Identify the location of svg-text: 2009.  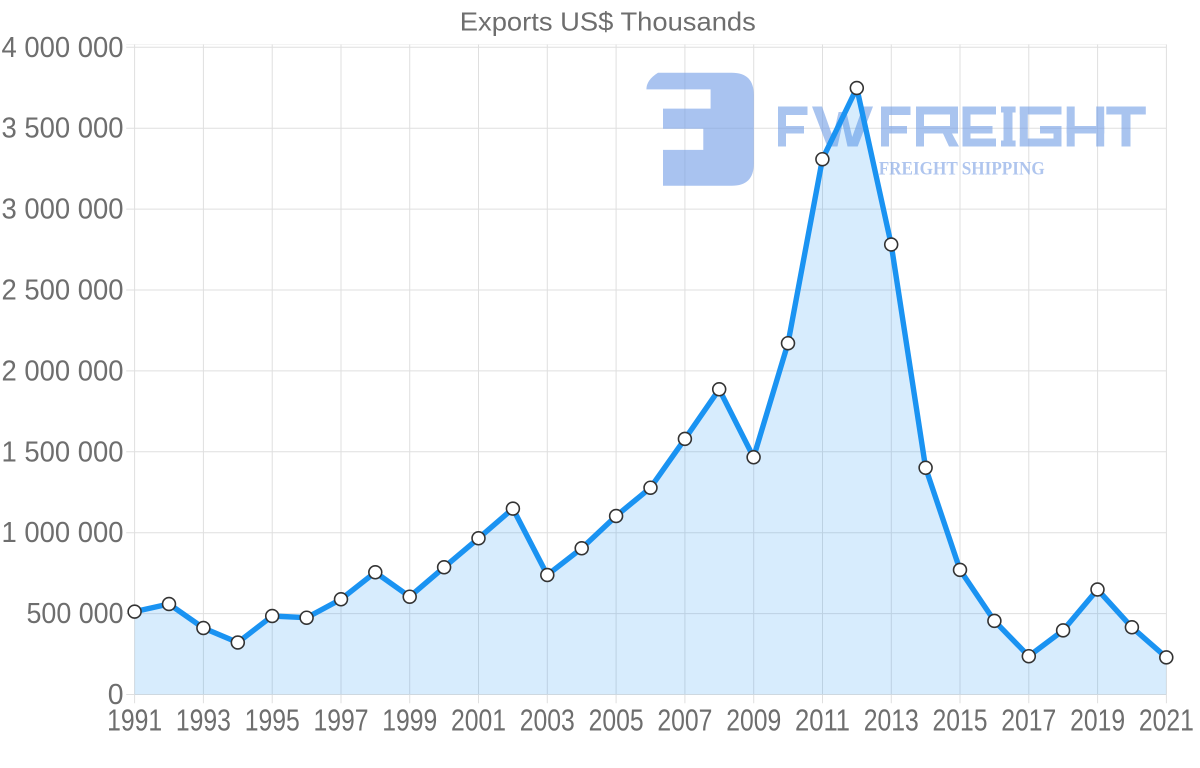
(753, 720).